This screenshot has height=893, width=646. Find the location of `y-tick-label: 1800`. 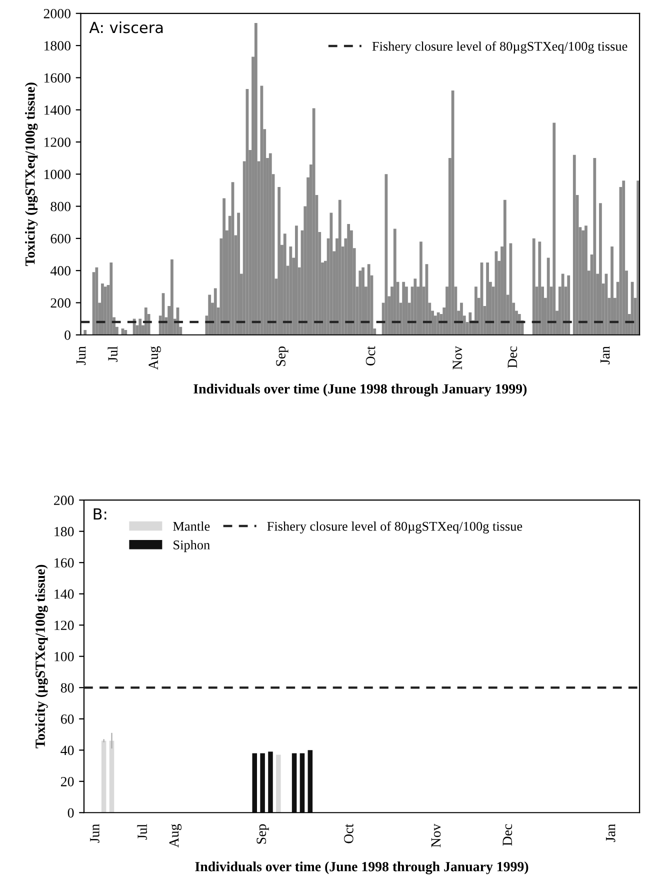

y-tick-label: 1800 is located at coordinates (57, 45).